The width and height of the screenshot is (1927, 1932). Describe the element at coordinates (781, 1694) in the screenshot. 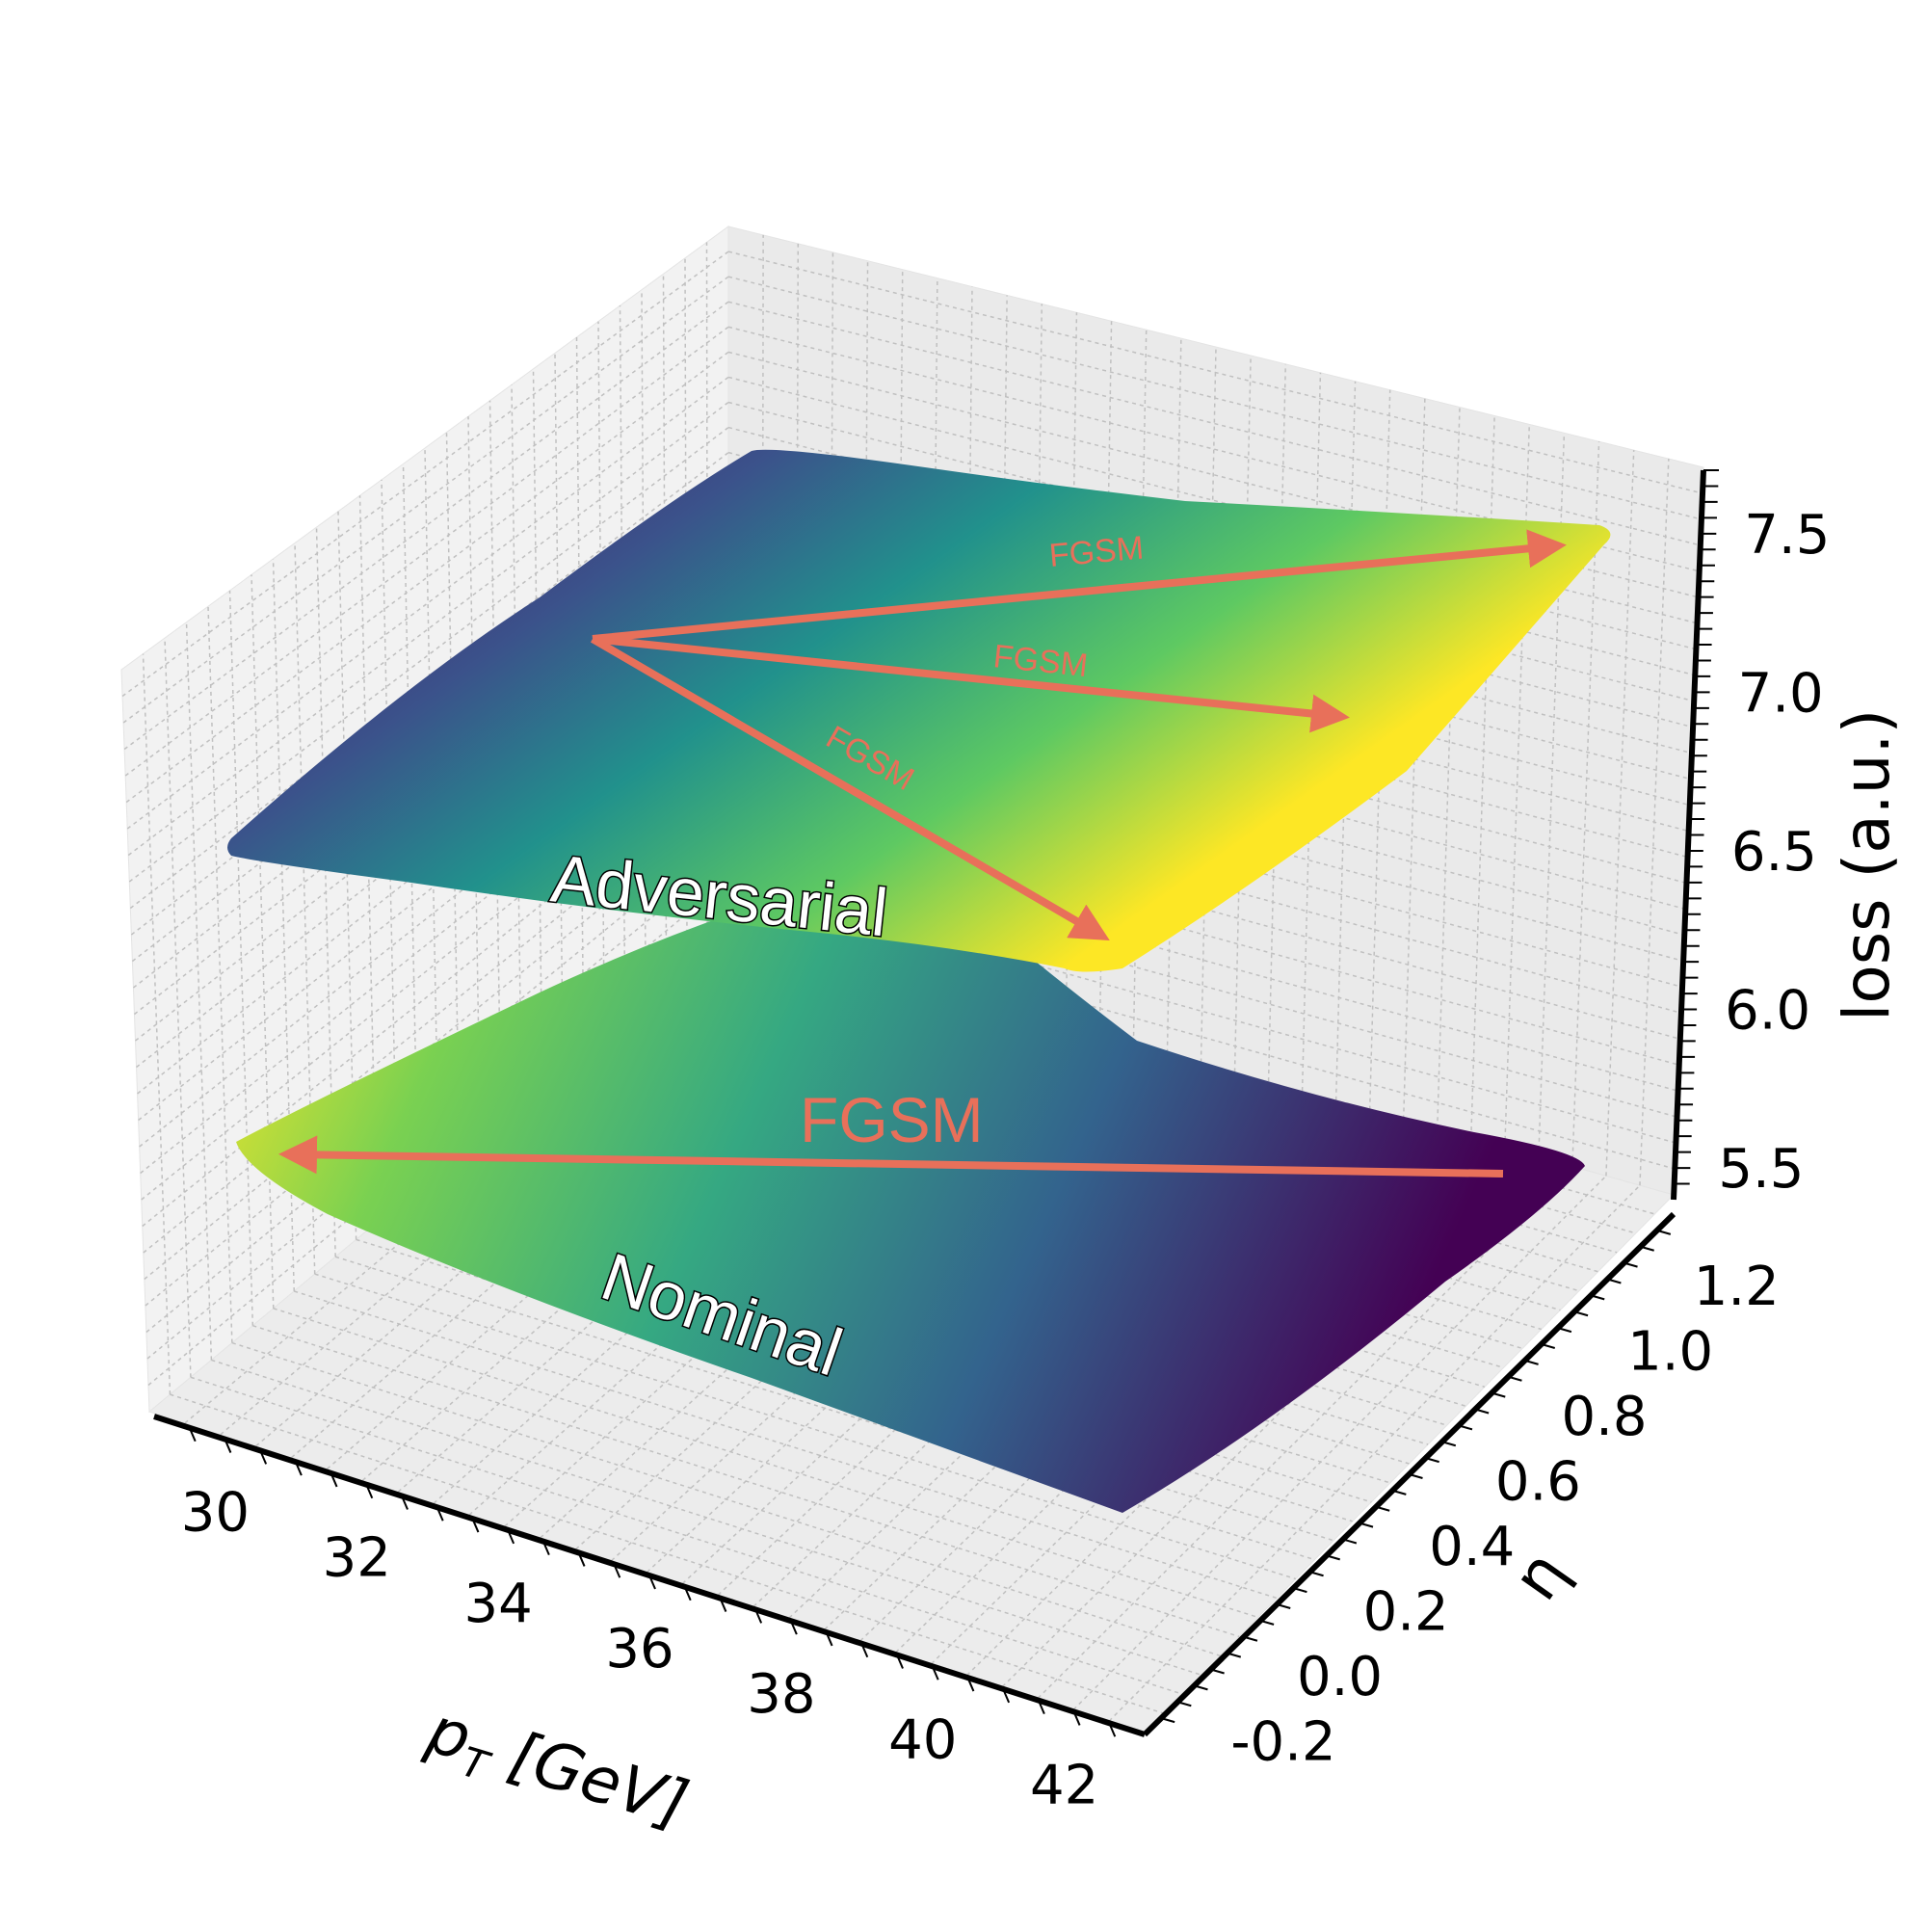

I see `x-tick-label: 38` at that location.